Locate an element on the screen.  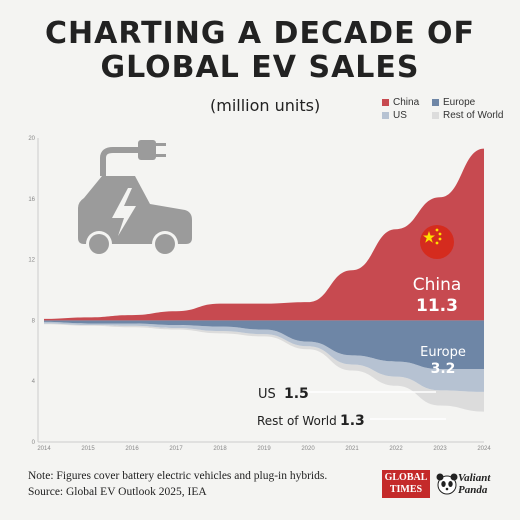
series-area-europe is located at coordinates (264, 345).